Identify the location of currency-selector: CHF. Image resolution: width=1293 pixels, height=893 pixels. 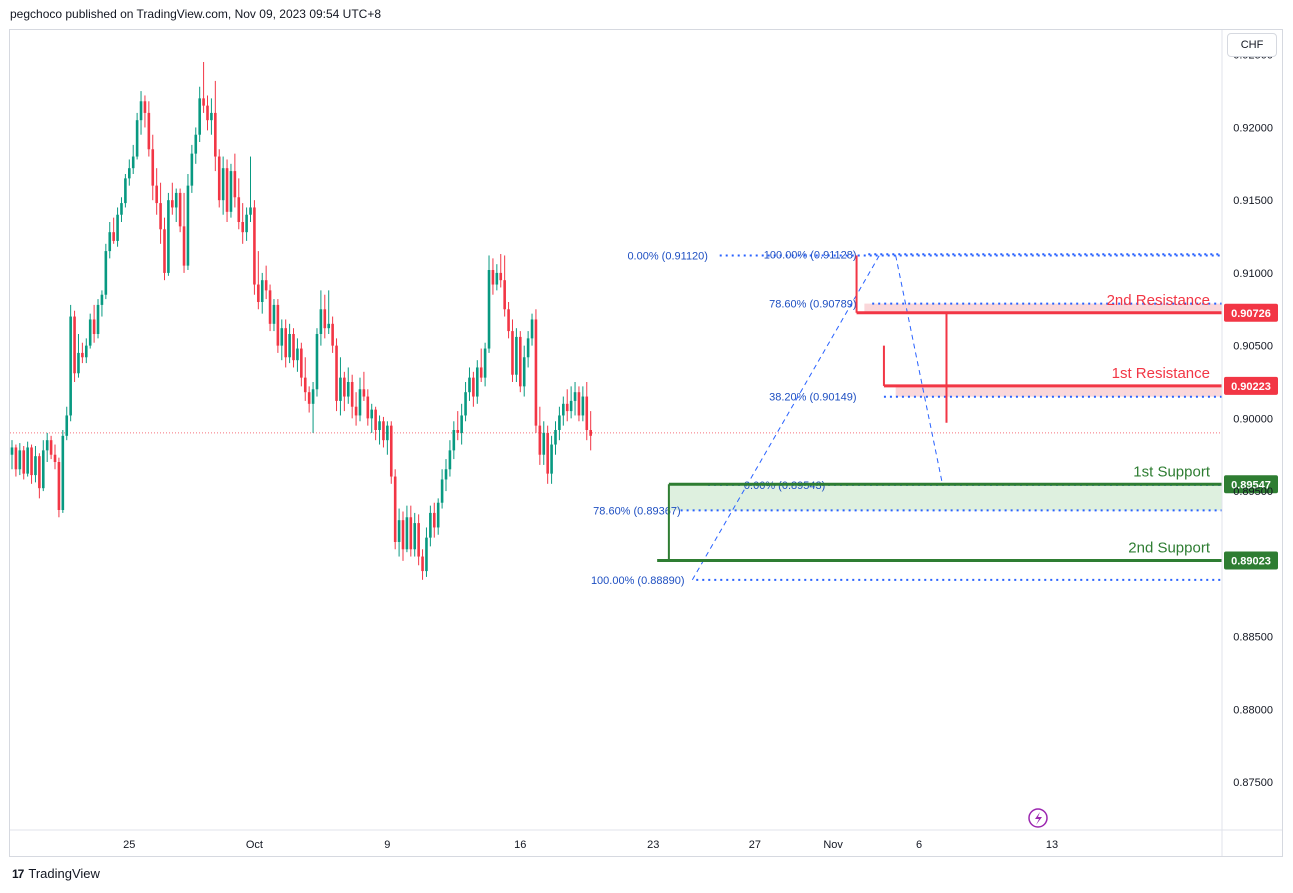
(1252, 45).